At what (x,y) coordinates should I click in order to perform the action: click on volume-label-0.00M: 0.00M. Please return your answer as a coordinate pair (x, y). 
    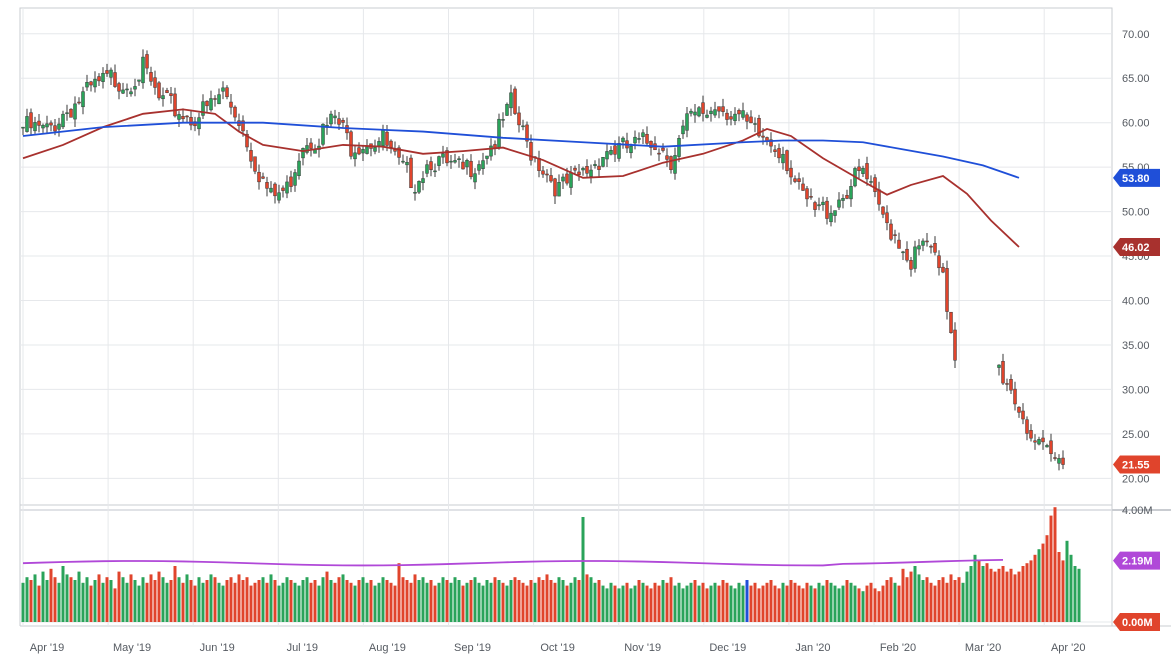
    Looking at the image, I should click on (1136, 622).